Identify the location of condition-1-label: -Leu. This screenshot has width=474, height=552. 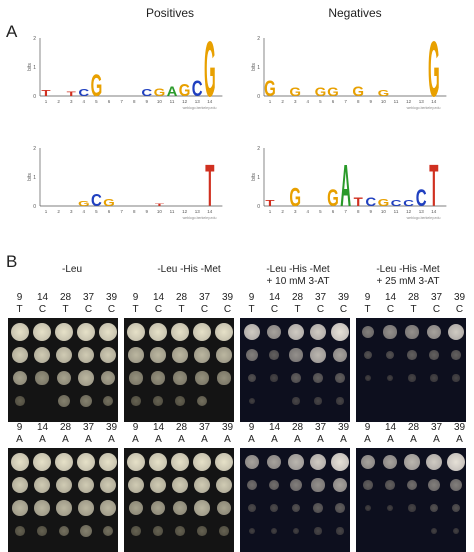
(72, 270).